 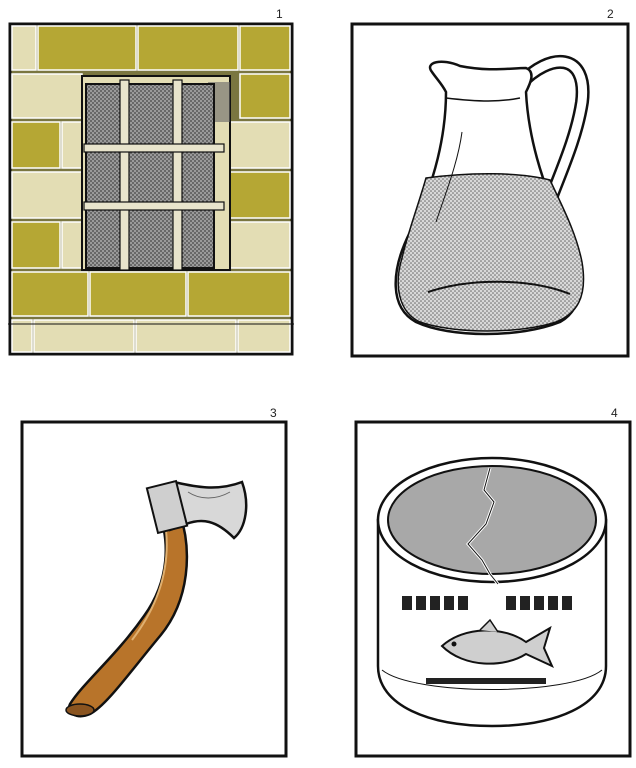 I want to click on panel-number-4: 4, so click(x=614, y=413).